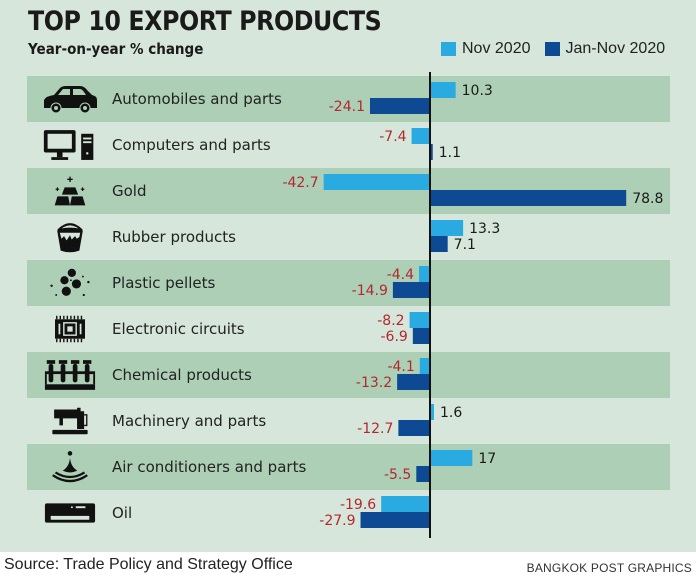 The image size is (696, 580). I want to click on legend-item-jan-nov-2020: Jan-Nov 2020, so click(605, 49).